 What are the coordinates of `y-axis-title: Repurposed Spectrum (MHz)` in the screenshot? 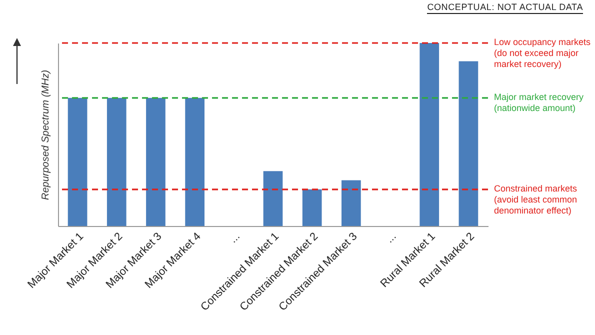 It's located at (46, 135).